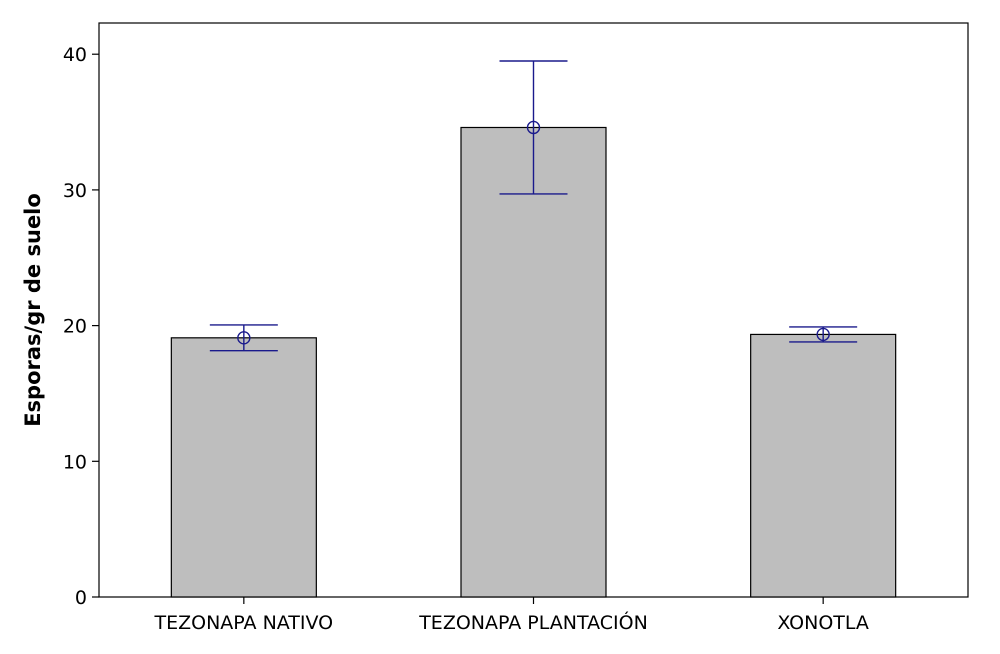 The width and height of the screenshot is (1000, 654). What do you see at coordinates (533, 622) in the screenshot?
I see `x-tick-label: TEZONAPA PLANTACIÓN` at bounding box center [533, 622].